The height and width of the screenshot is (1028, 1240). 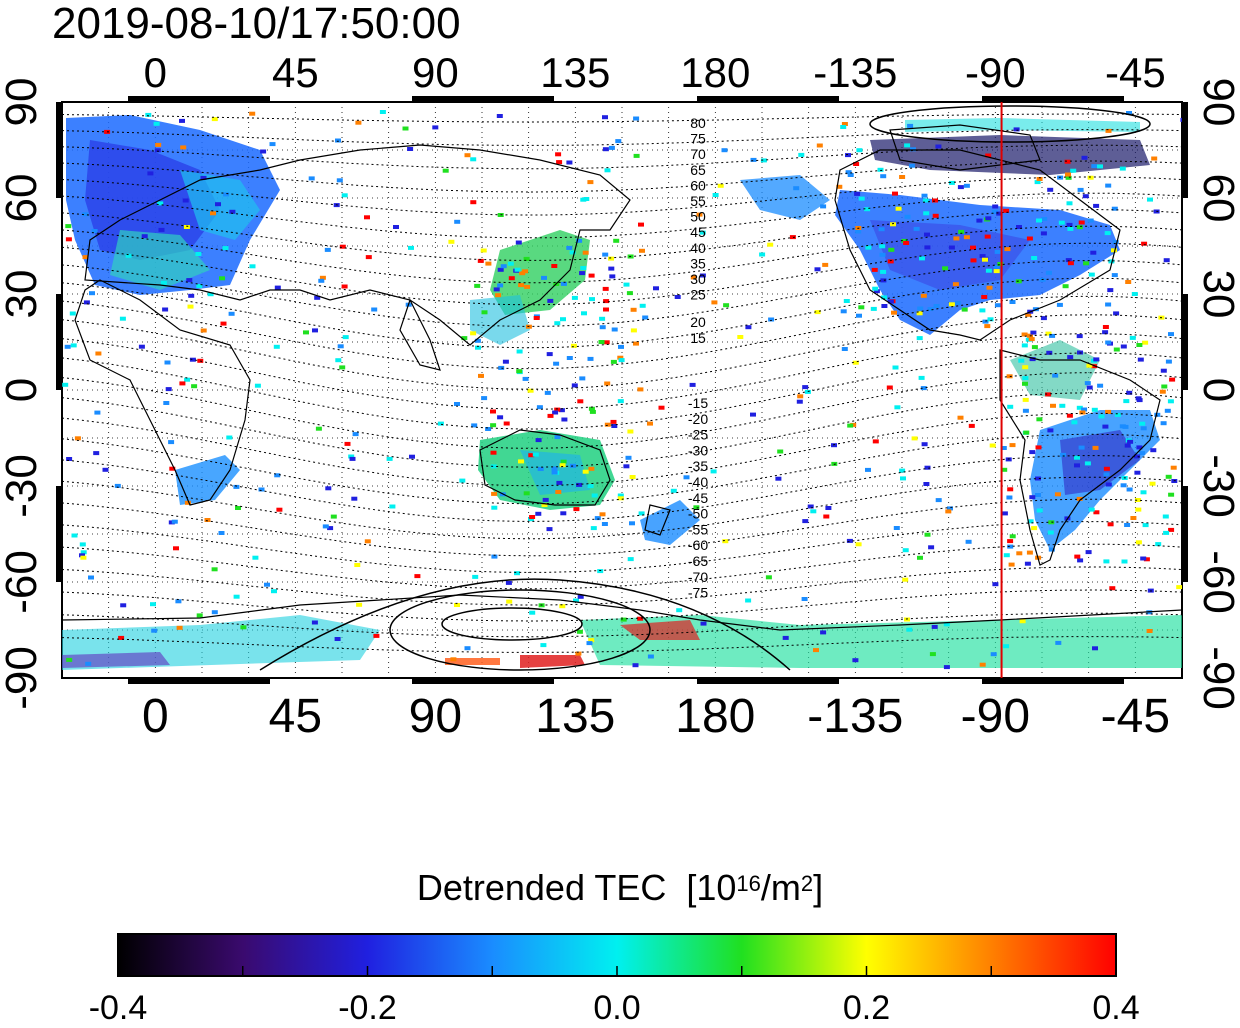 I want to click on contour-label: -25, so click(x=698, y=435).